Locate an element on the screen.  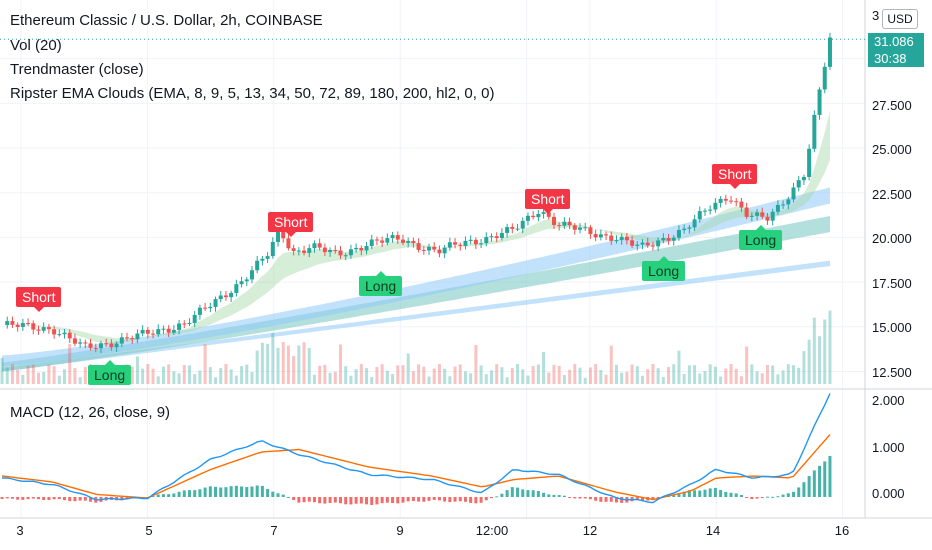
macd-tick: 0.000 is located at coordinates (888, 493).